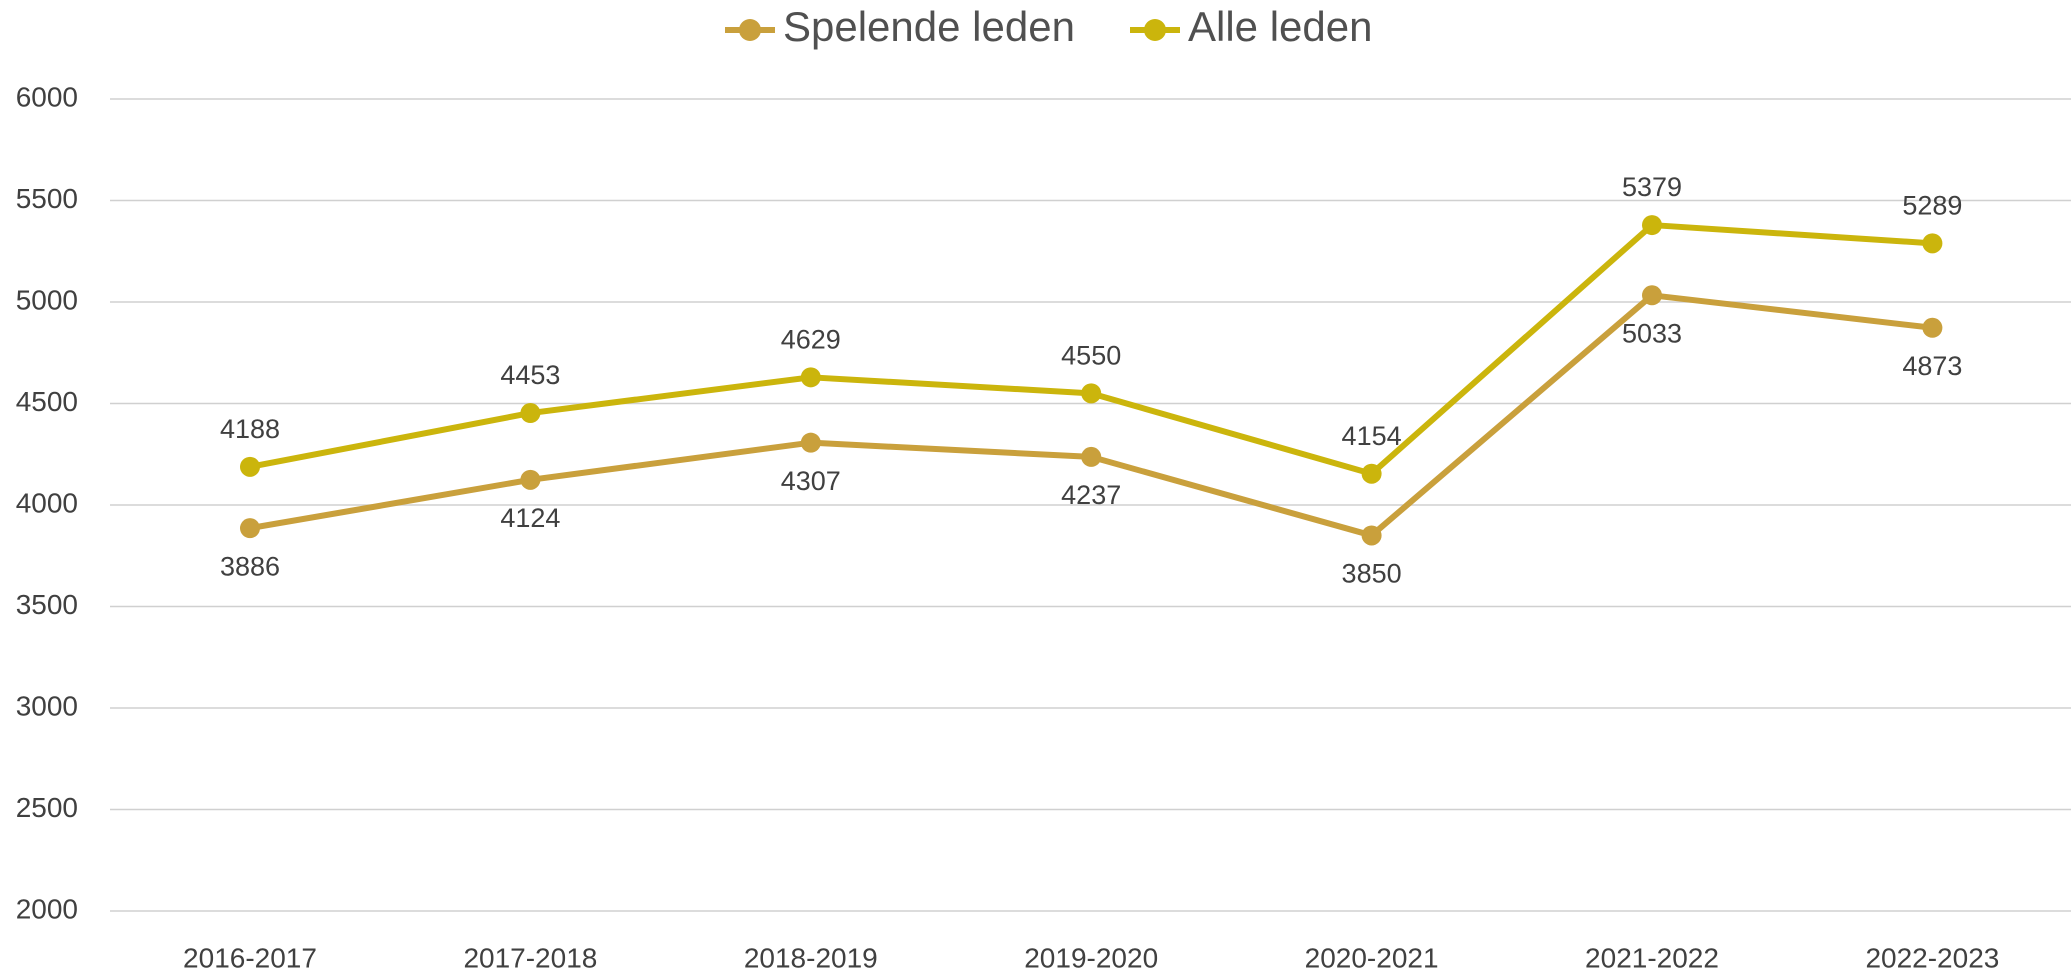 The width and height of the screenshot is (2071, 979). I want to click on x-tick-label: 2017-2018, so click(530, 957).